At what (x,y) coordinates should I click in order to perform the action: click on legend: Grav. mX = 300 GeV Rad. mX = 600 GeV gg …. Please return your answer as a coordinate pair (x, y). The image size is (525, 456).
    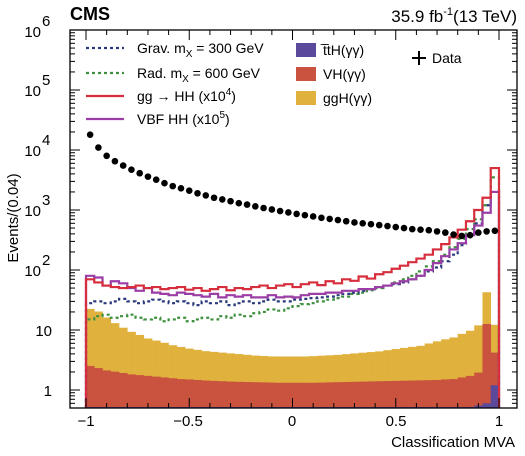
    Looking at the image, I should click on (274, 83).